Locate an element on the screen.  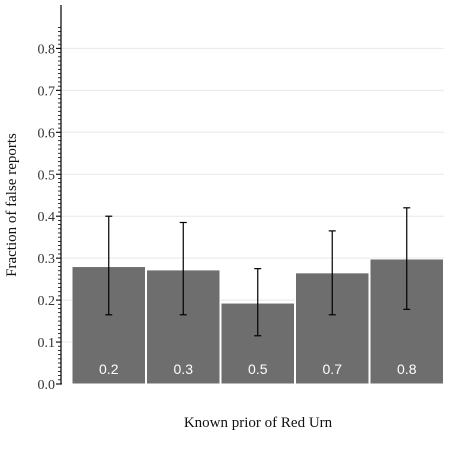
y-tick-label: 0.3 is located at coordinates (47, 259).